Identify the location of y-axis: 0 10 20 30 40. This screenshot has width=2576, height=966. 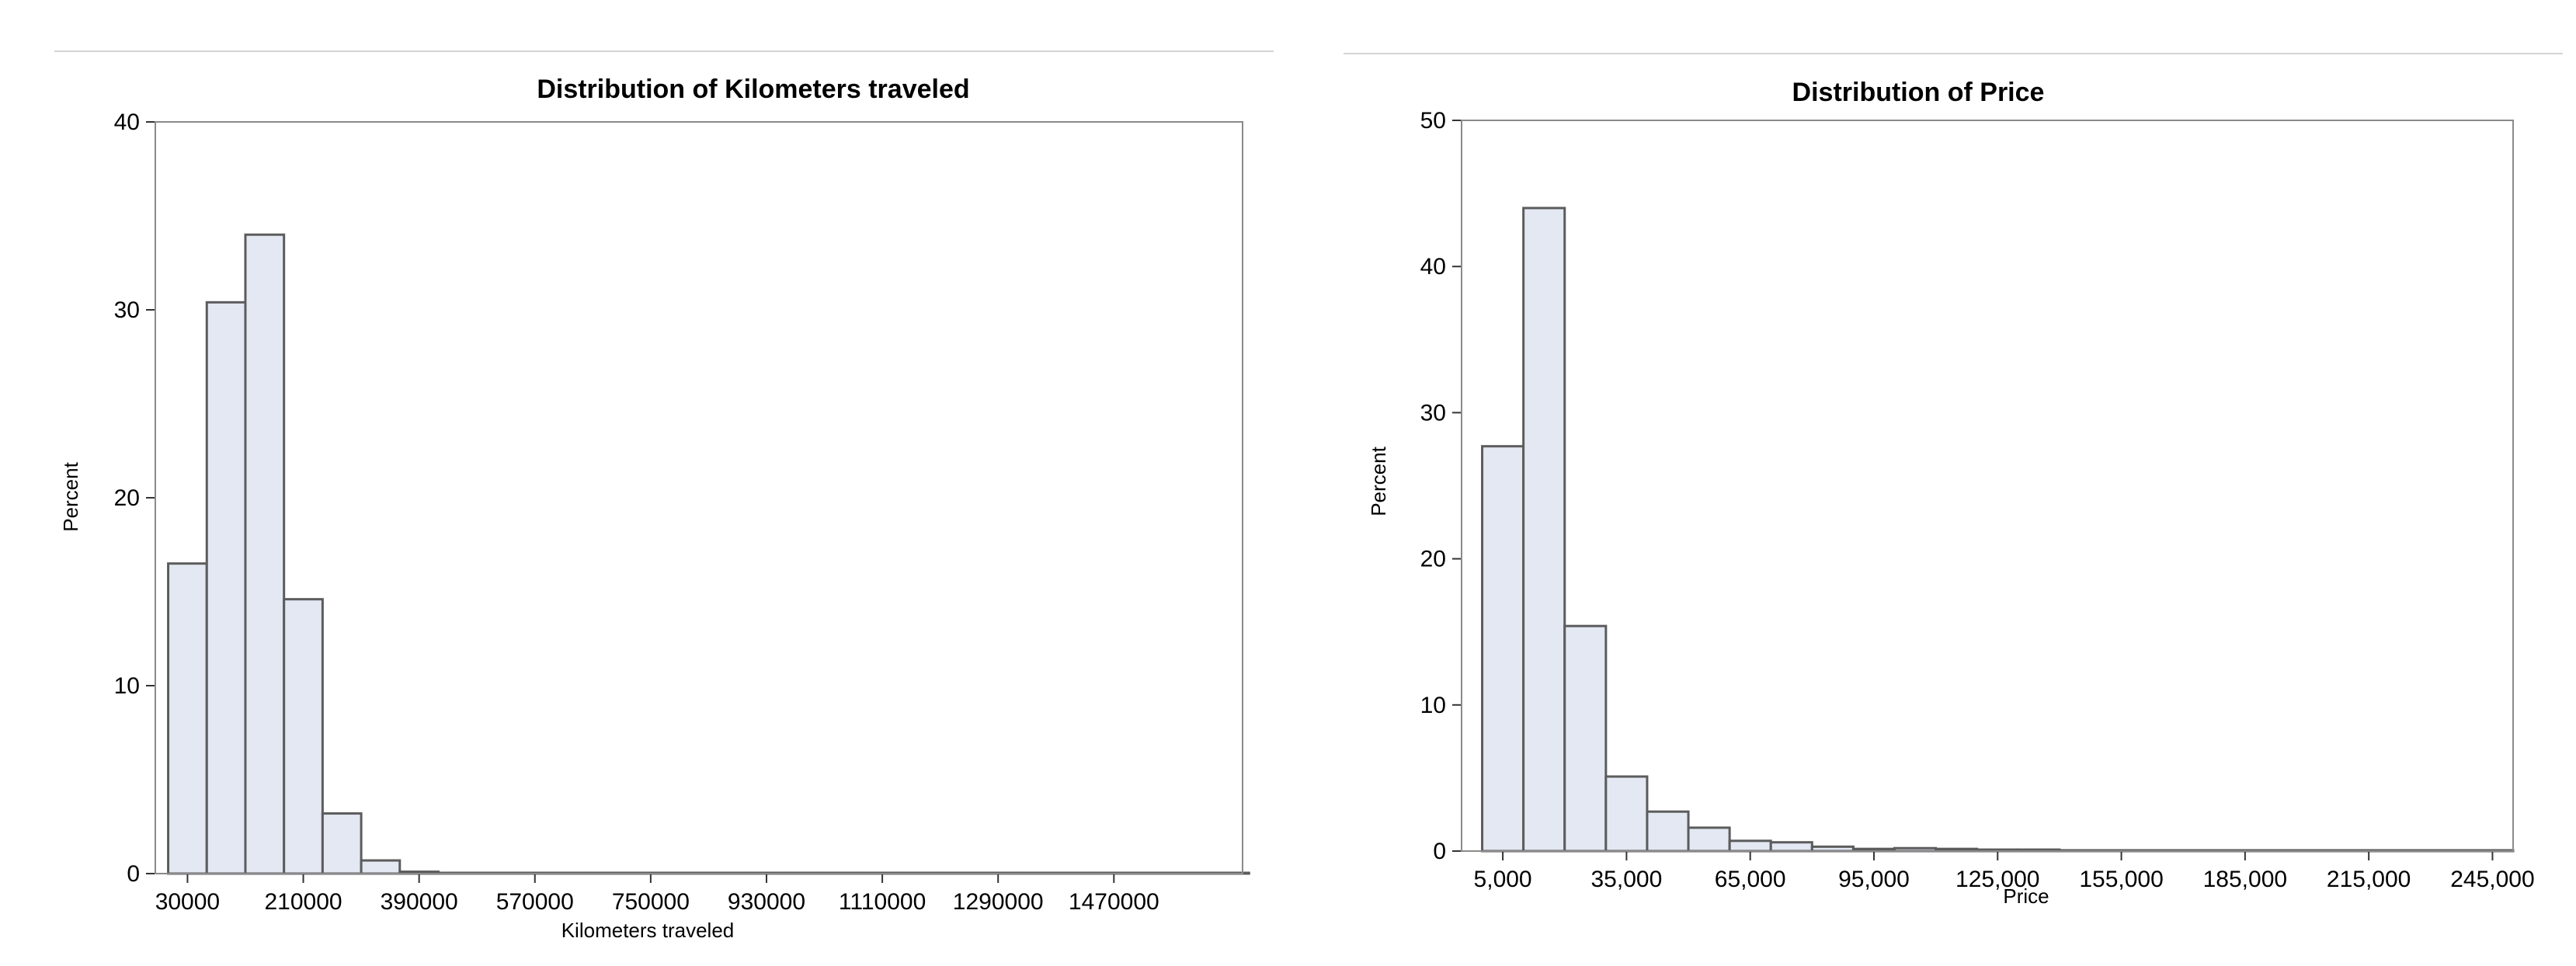
(134, 498).